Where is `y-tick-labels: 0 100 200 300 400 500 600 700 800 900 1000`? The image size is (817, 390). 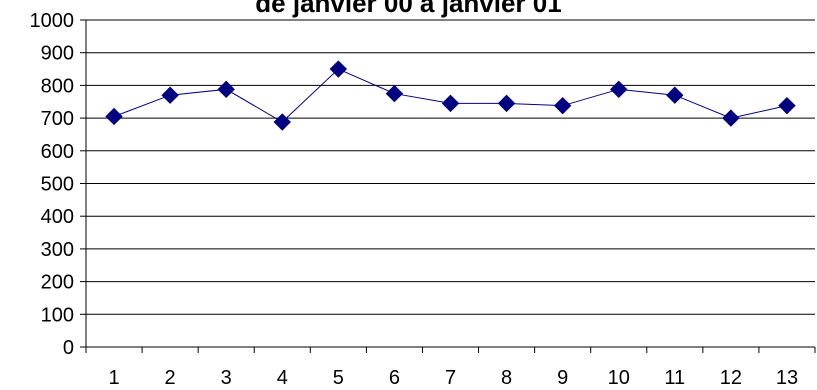
y-tick-labels: 0 100 200 300 400 500 600 700 800 900 1000 is located at coordinates (52, 184).